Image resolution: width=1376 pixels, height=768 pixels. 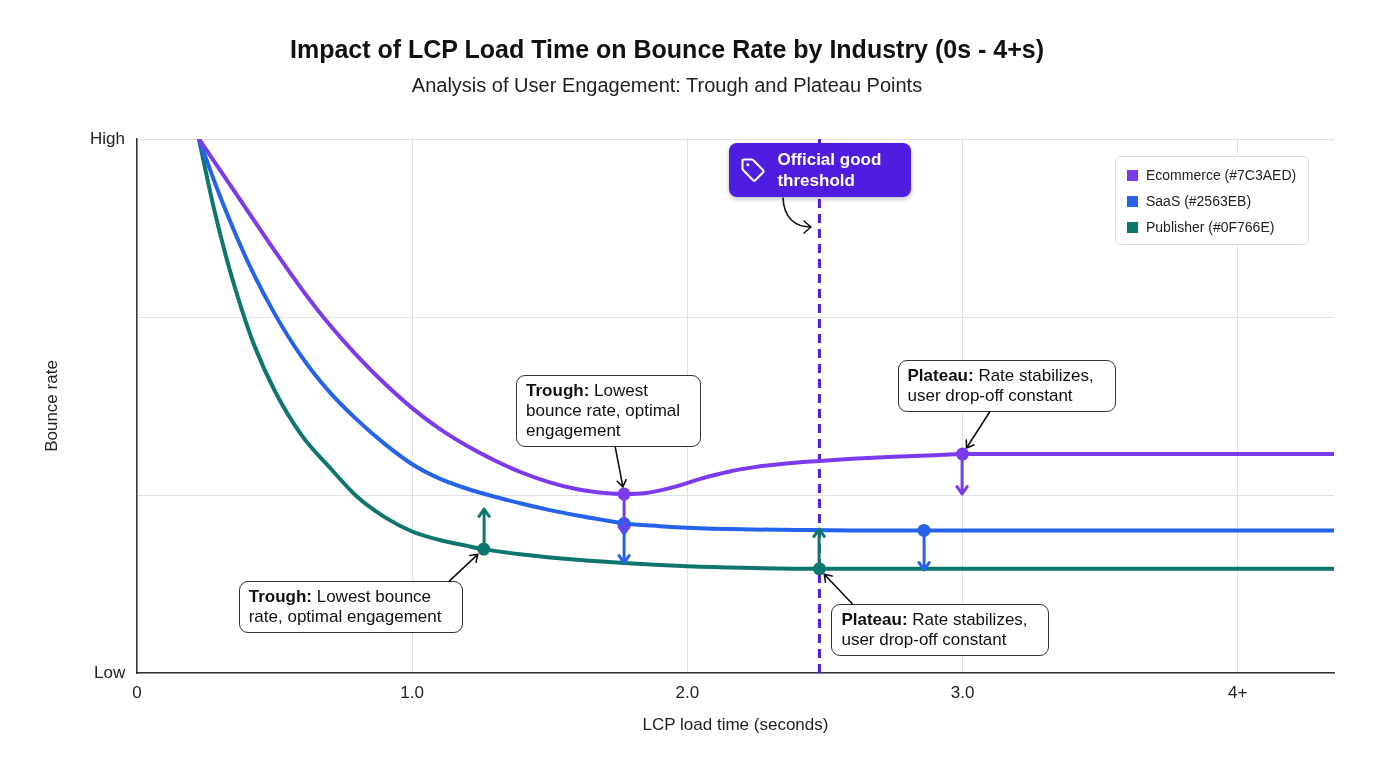 What do you see at coordinates (687, 692) in the screenshot?
I see `x-tick-label: 2.0` at bounding box center [687, 692].